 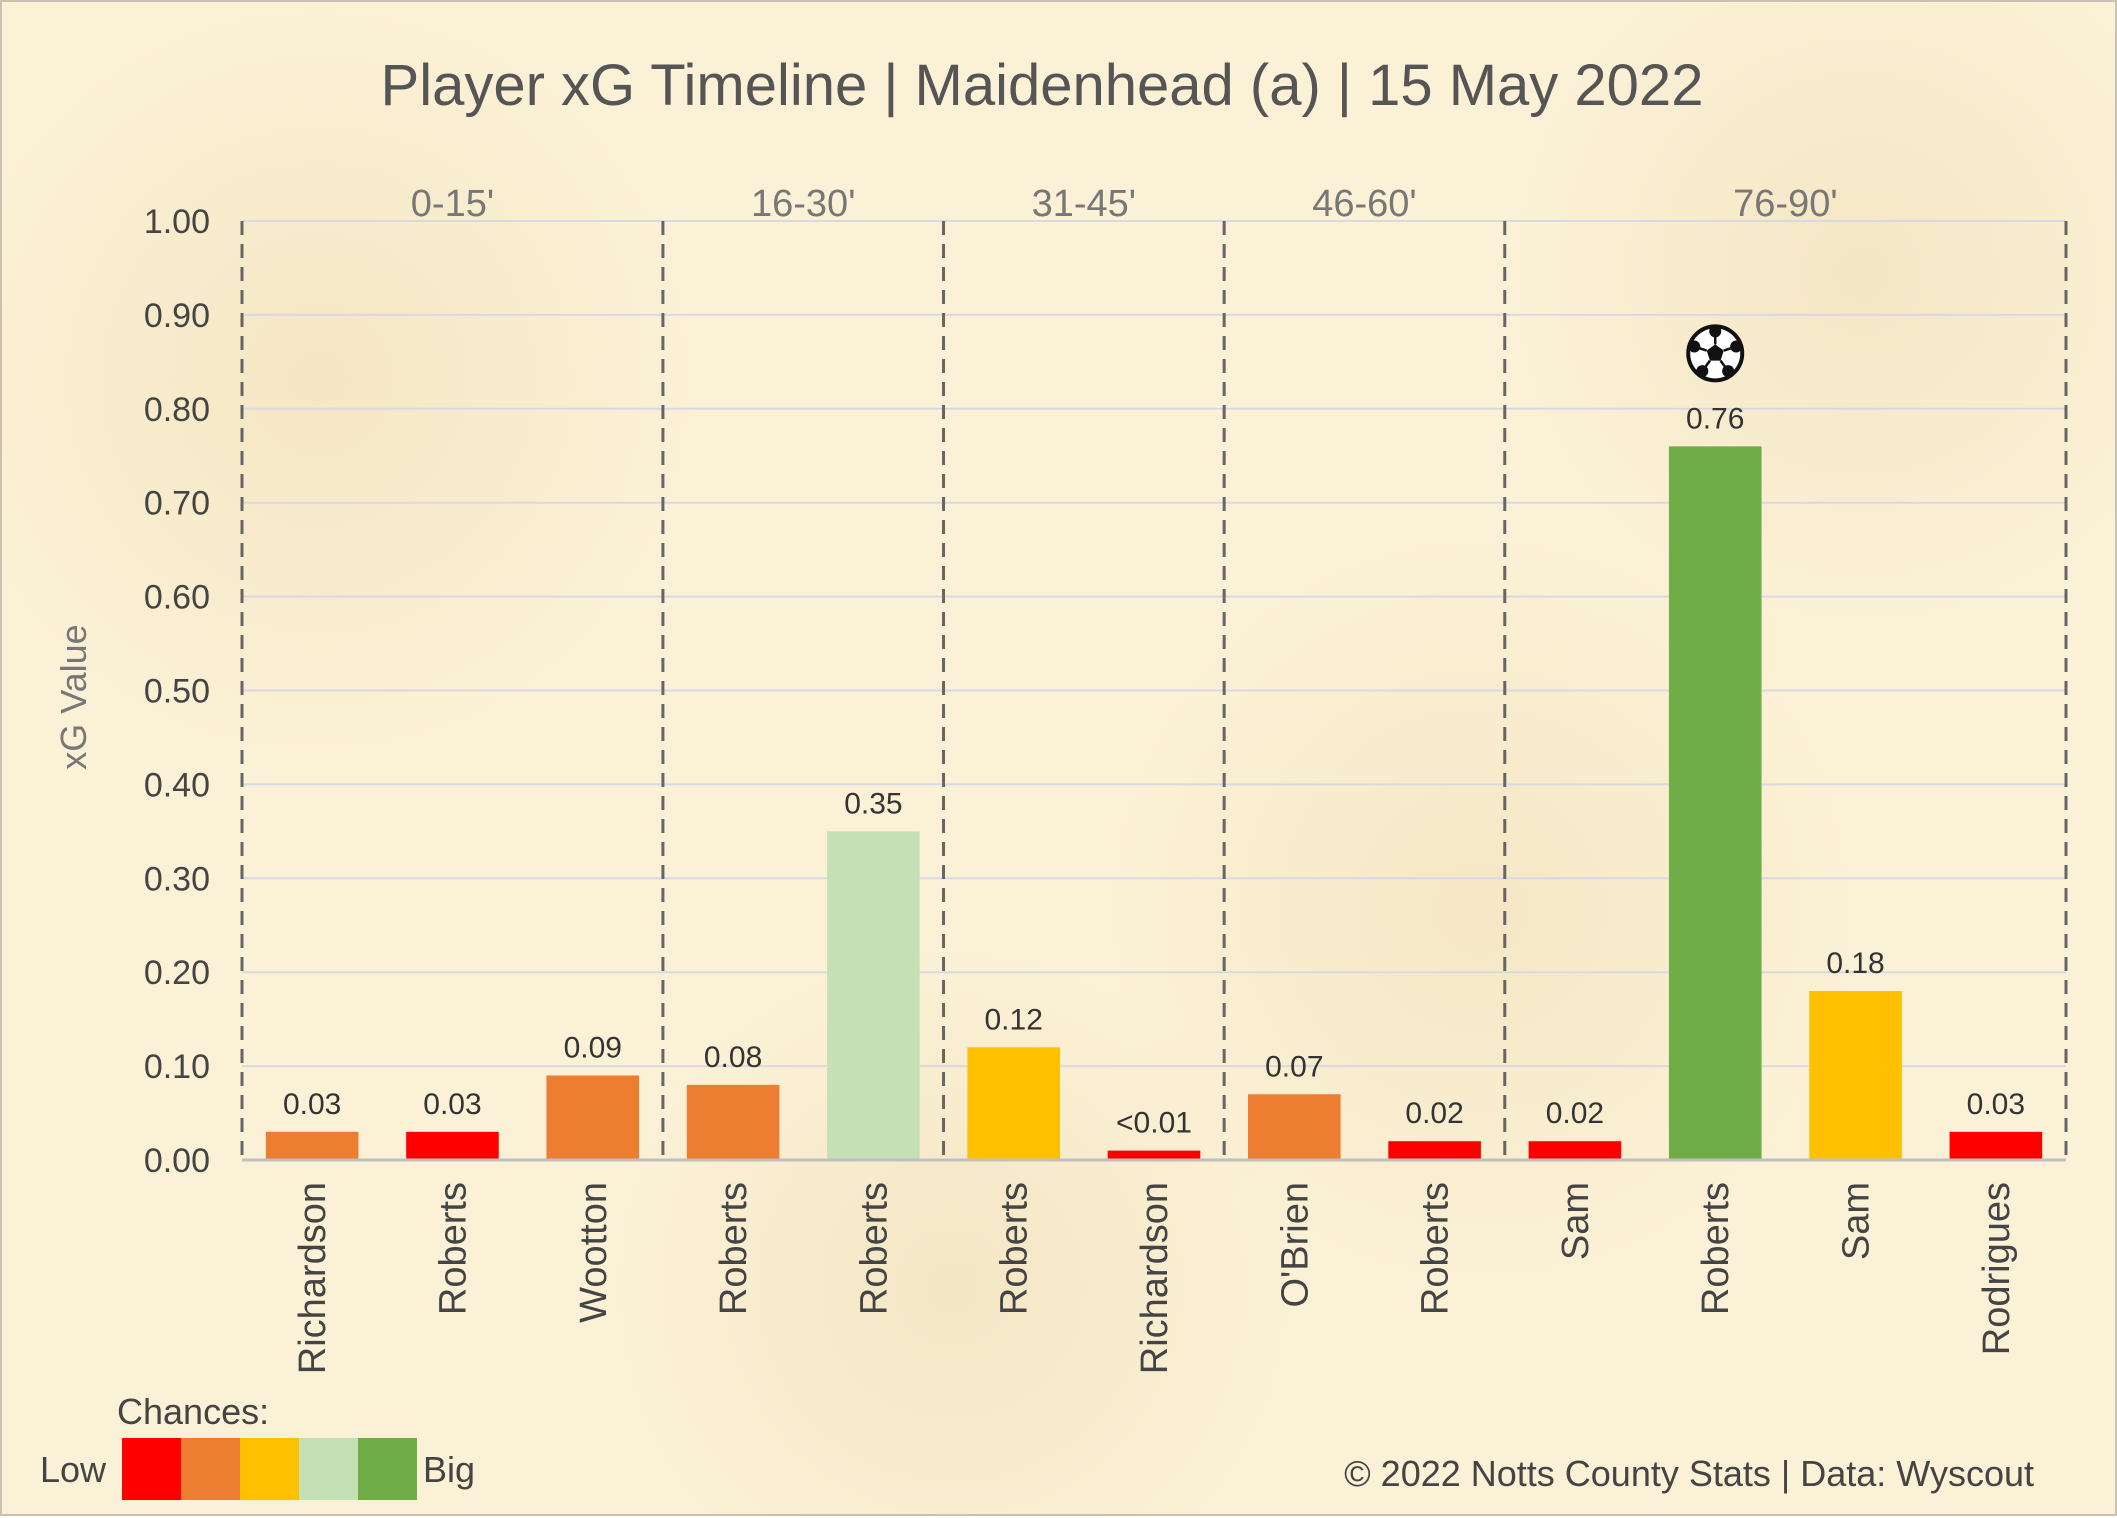 I want to click on category-label: Rodrigues, so click(x=1997, y=1268).